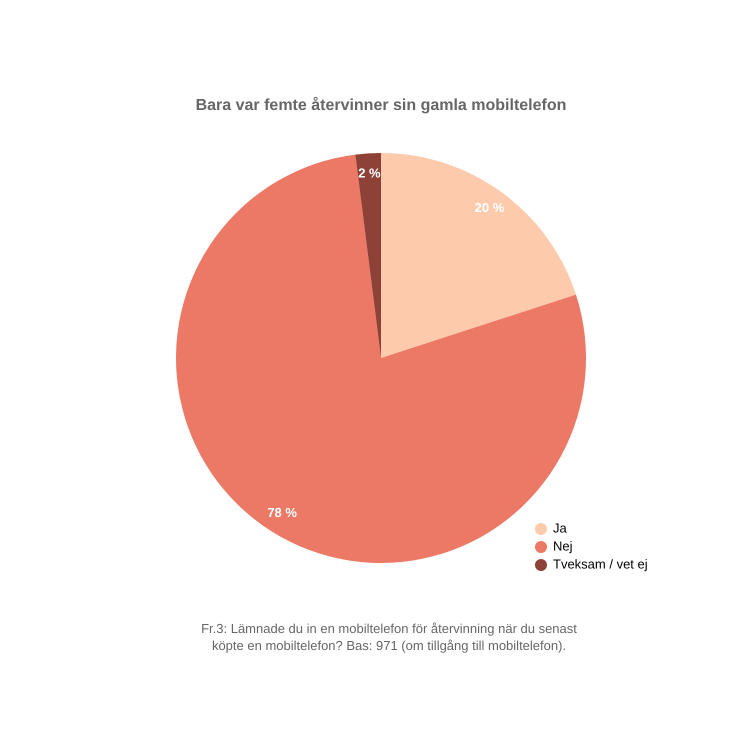 The width and height of the screenshot is (746, 746). Describe the element at coordinates (370, 172) in the screenshot. I see `data-label: 2 %` at that location.